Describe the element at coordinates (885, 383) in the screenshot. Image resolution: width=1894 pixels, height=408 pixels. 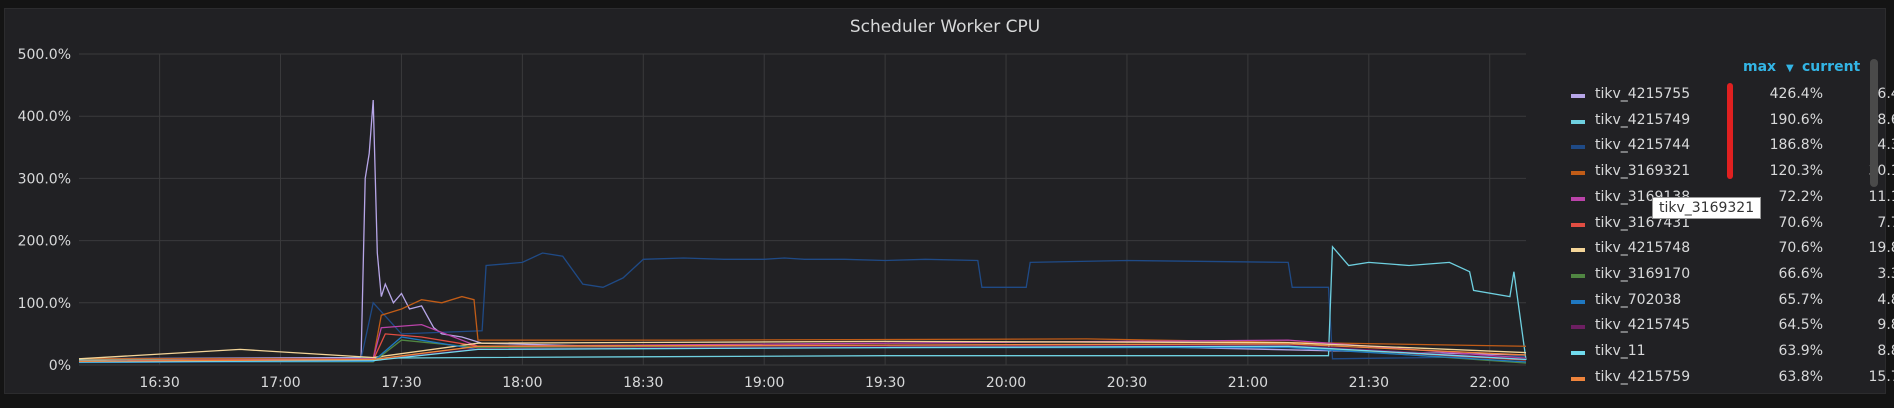
I see `x-tick-label: 19:30` at that location.